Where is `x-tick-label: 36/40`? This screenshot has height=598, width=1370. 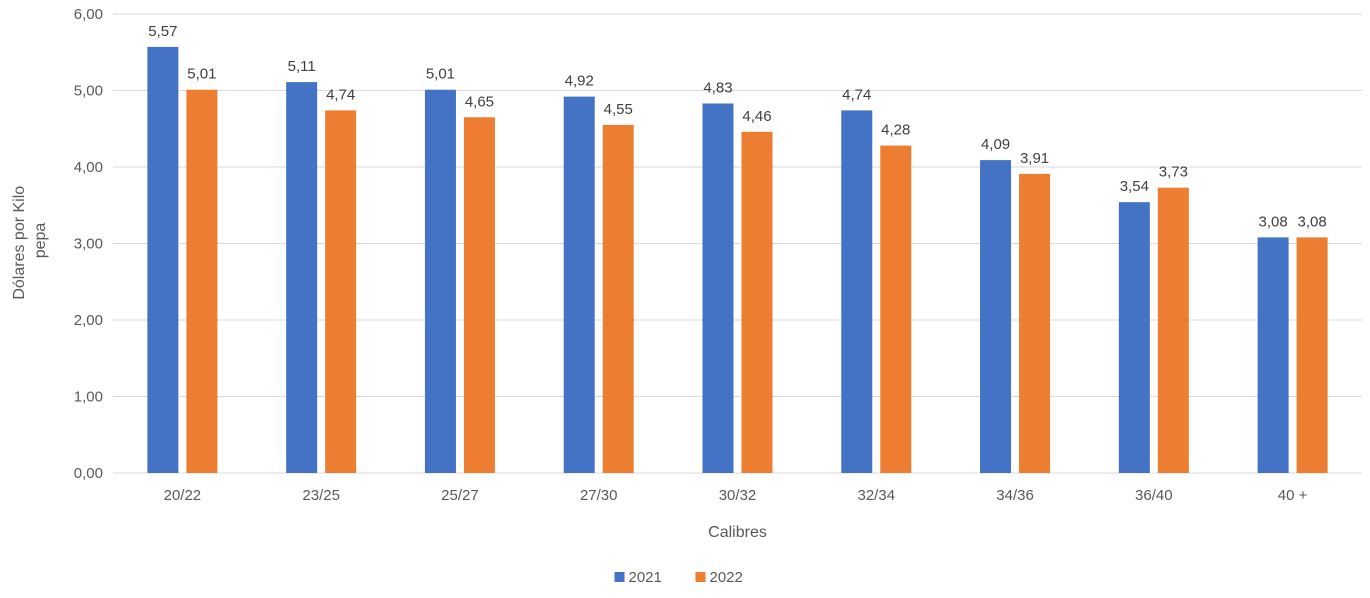 x-tick-label: 36/40 is located at coordinates (1154, 495).